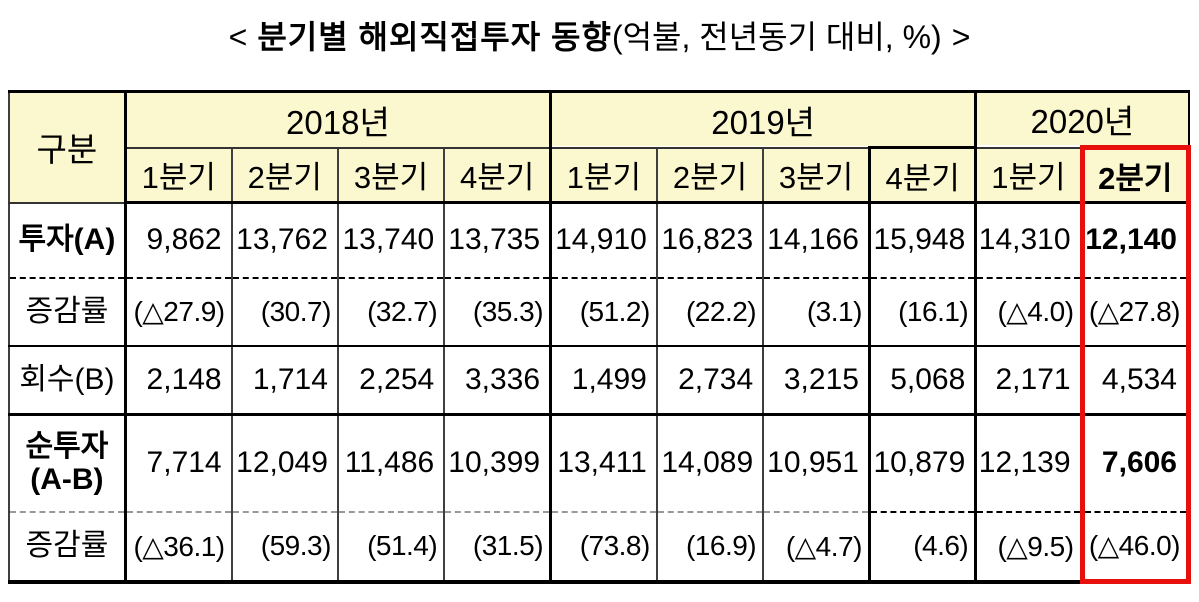 The height and width of the screenshot is (602, 1199). Describe the element at coordinates (1028, 380) in the screenshot. I see `value-cell: 2,171` at that location.